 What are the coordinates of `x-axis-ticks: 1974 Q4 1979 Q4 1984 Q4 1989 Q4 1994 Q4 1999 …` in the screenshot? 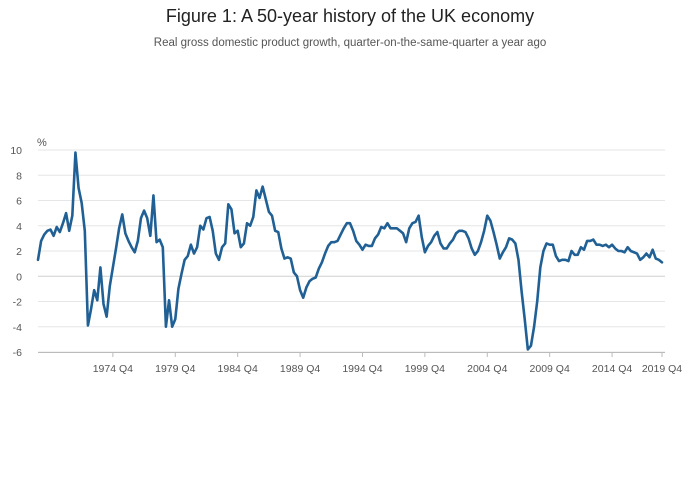 It's located at (387, 363).